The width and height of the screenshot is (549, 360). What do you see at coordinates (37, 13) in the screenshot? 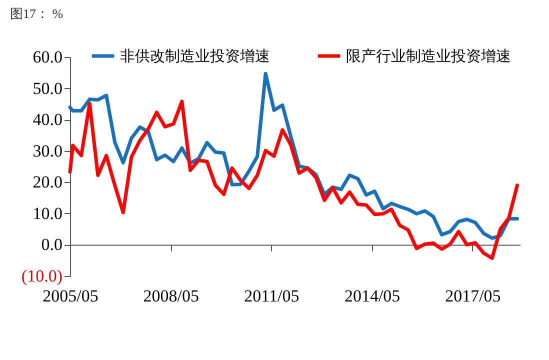
I see `chart-title: 图17： %` at bounding box center [37, 13].